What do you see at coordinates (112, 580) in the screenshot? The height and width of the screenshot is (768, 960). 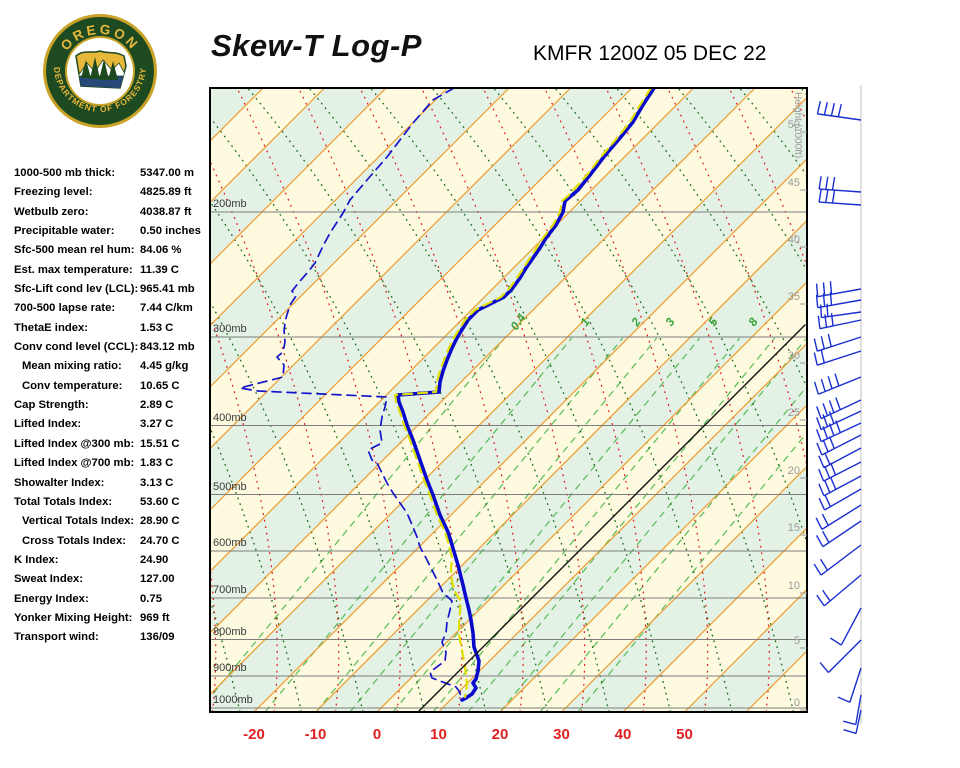 I see `stat-row: Sweat Index: 127.00` at bounding box center [112, 580].